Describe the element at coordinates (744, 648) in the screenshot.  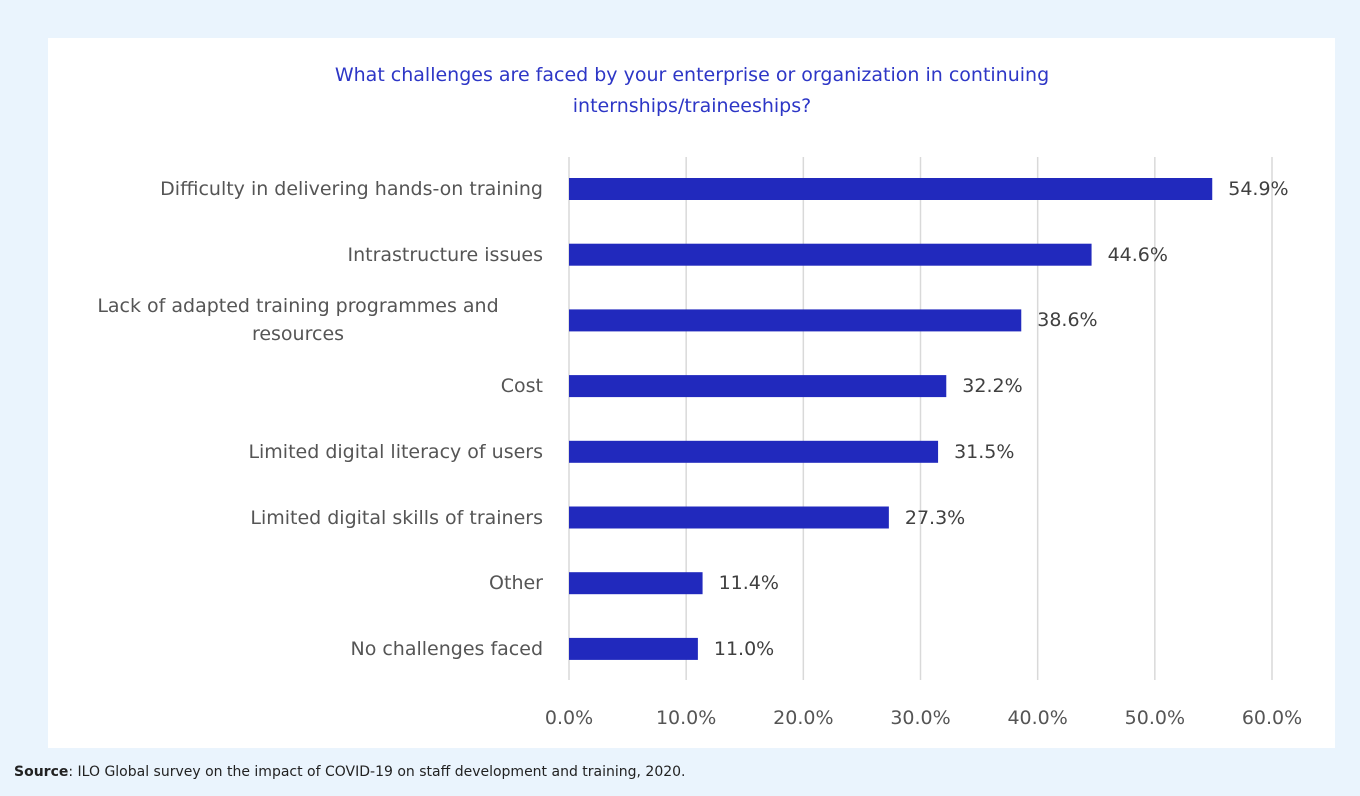
I see `value-label: 11.0%` at that location.